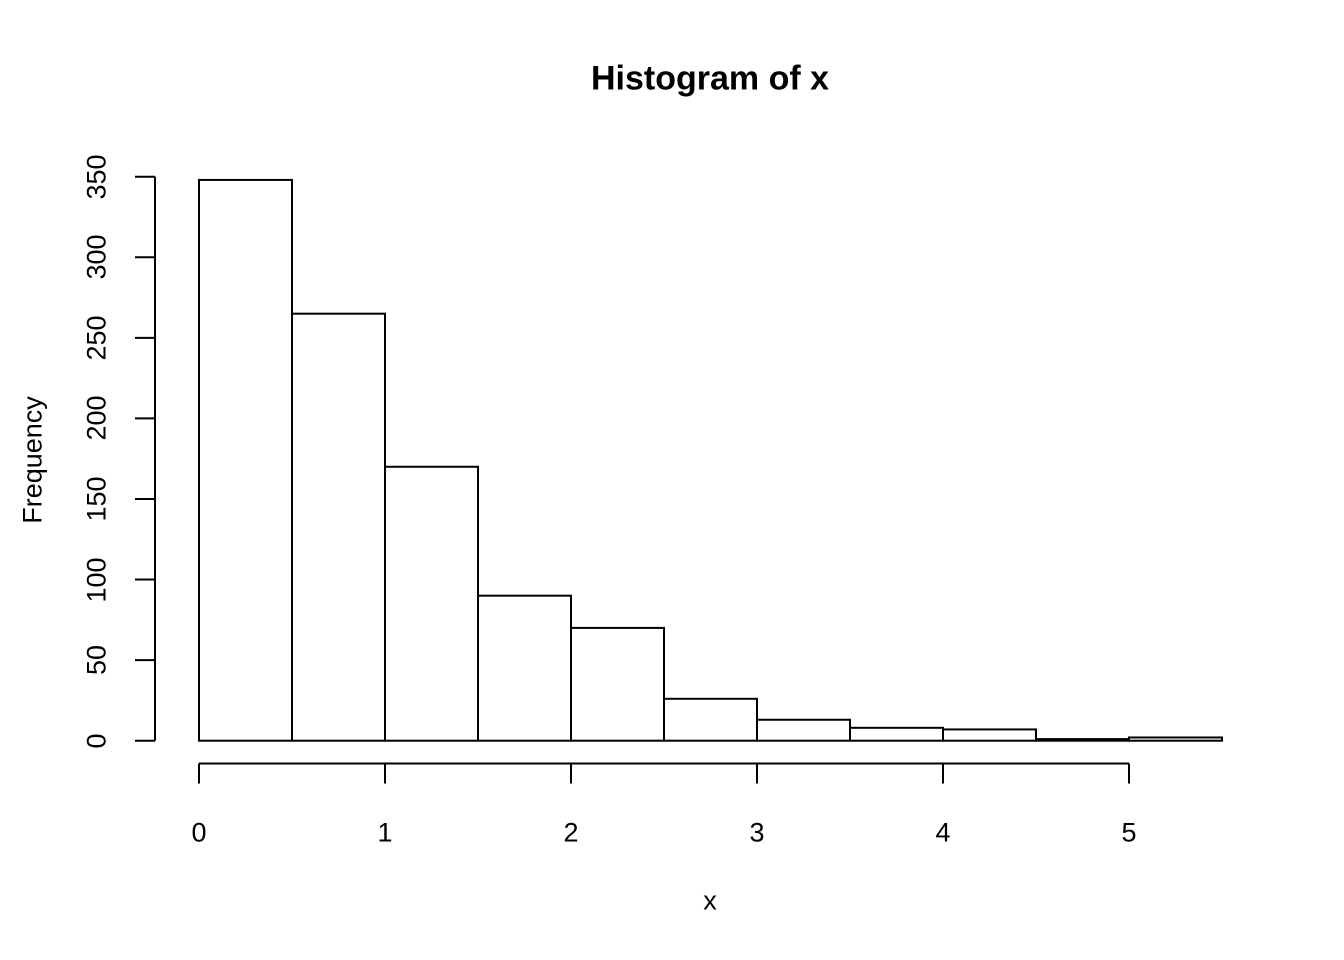  Describe the element at coordinates (710, 900) in the screenshot. I see `x-axis-title: x` at that location.